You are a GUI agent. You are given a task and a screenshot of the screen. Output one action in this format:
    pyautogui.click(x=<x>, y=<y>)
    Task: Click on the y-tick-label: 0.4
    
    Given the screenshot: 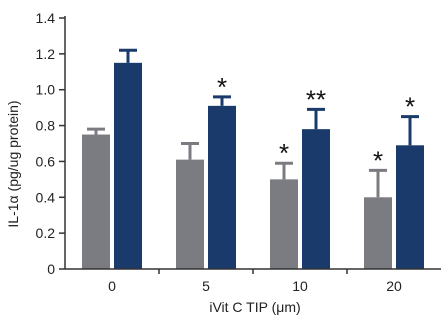 What is the action you would take?
    pyautogui.click(x=46, y=197)
    